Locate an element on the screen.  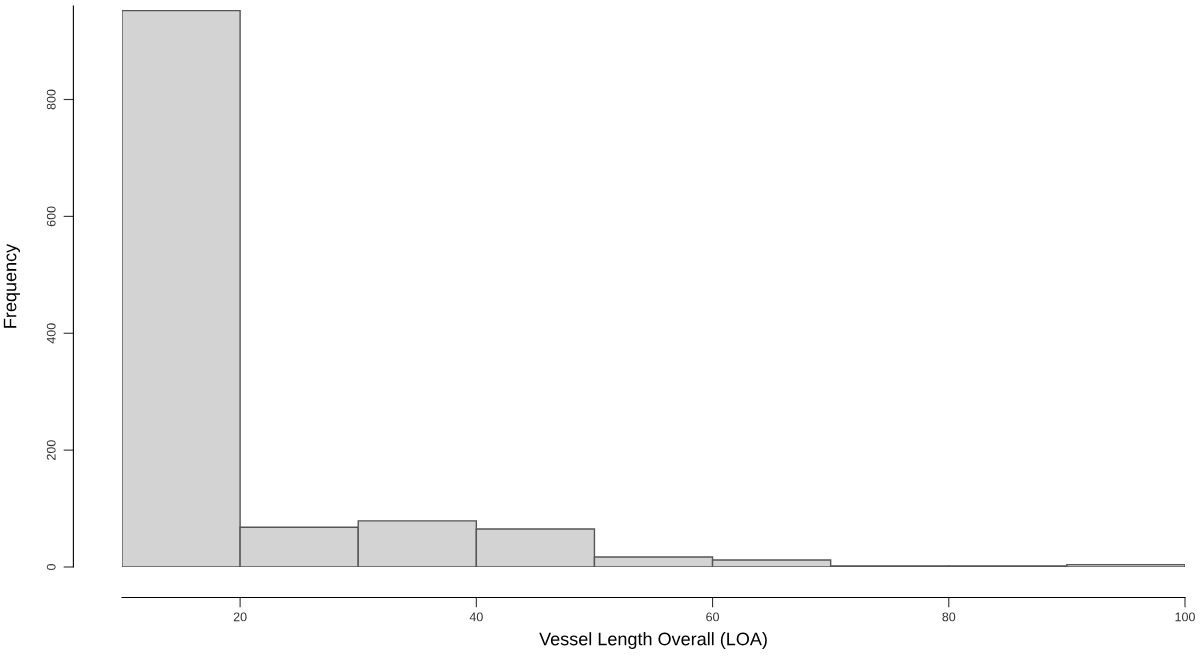
y-tick-label: 800 is located at coordinates (51, 99).